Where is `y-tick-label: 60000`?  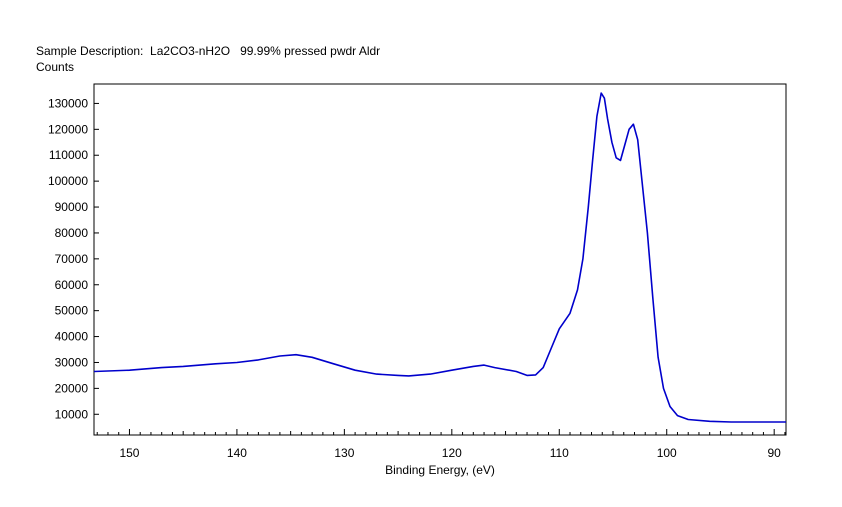
y-tick-label: 60000 is located at coordinates (72, 285).